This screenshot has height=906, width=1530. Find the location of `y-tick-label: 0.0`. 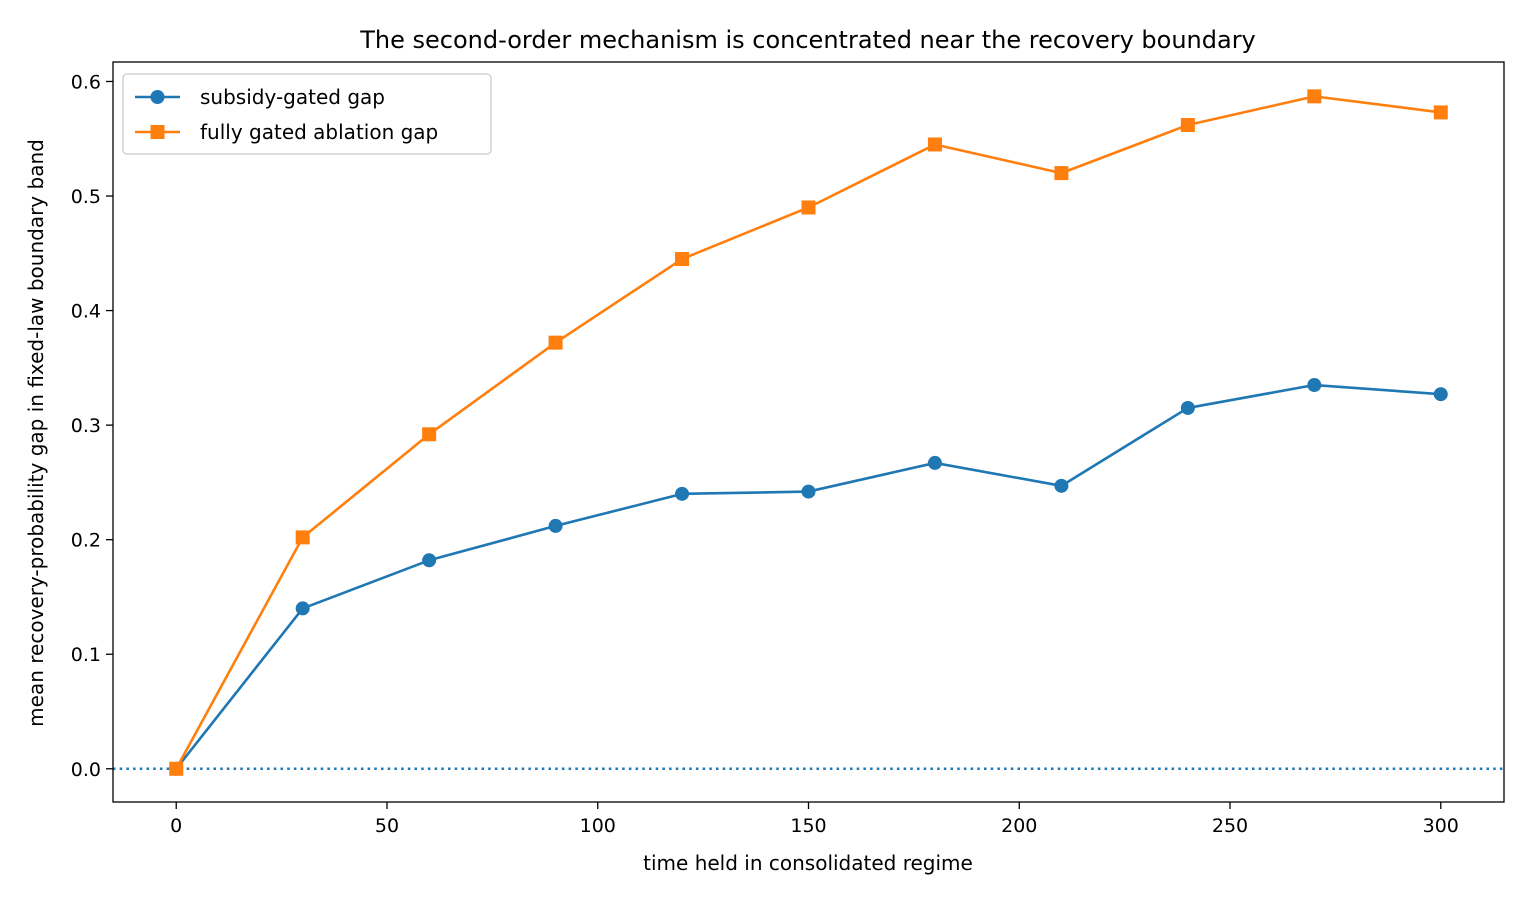

y-tick-label: 0.0 is located at coordinates (86, 770).